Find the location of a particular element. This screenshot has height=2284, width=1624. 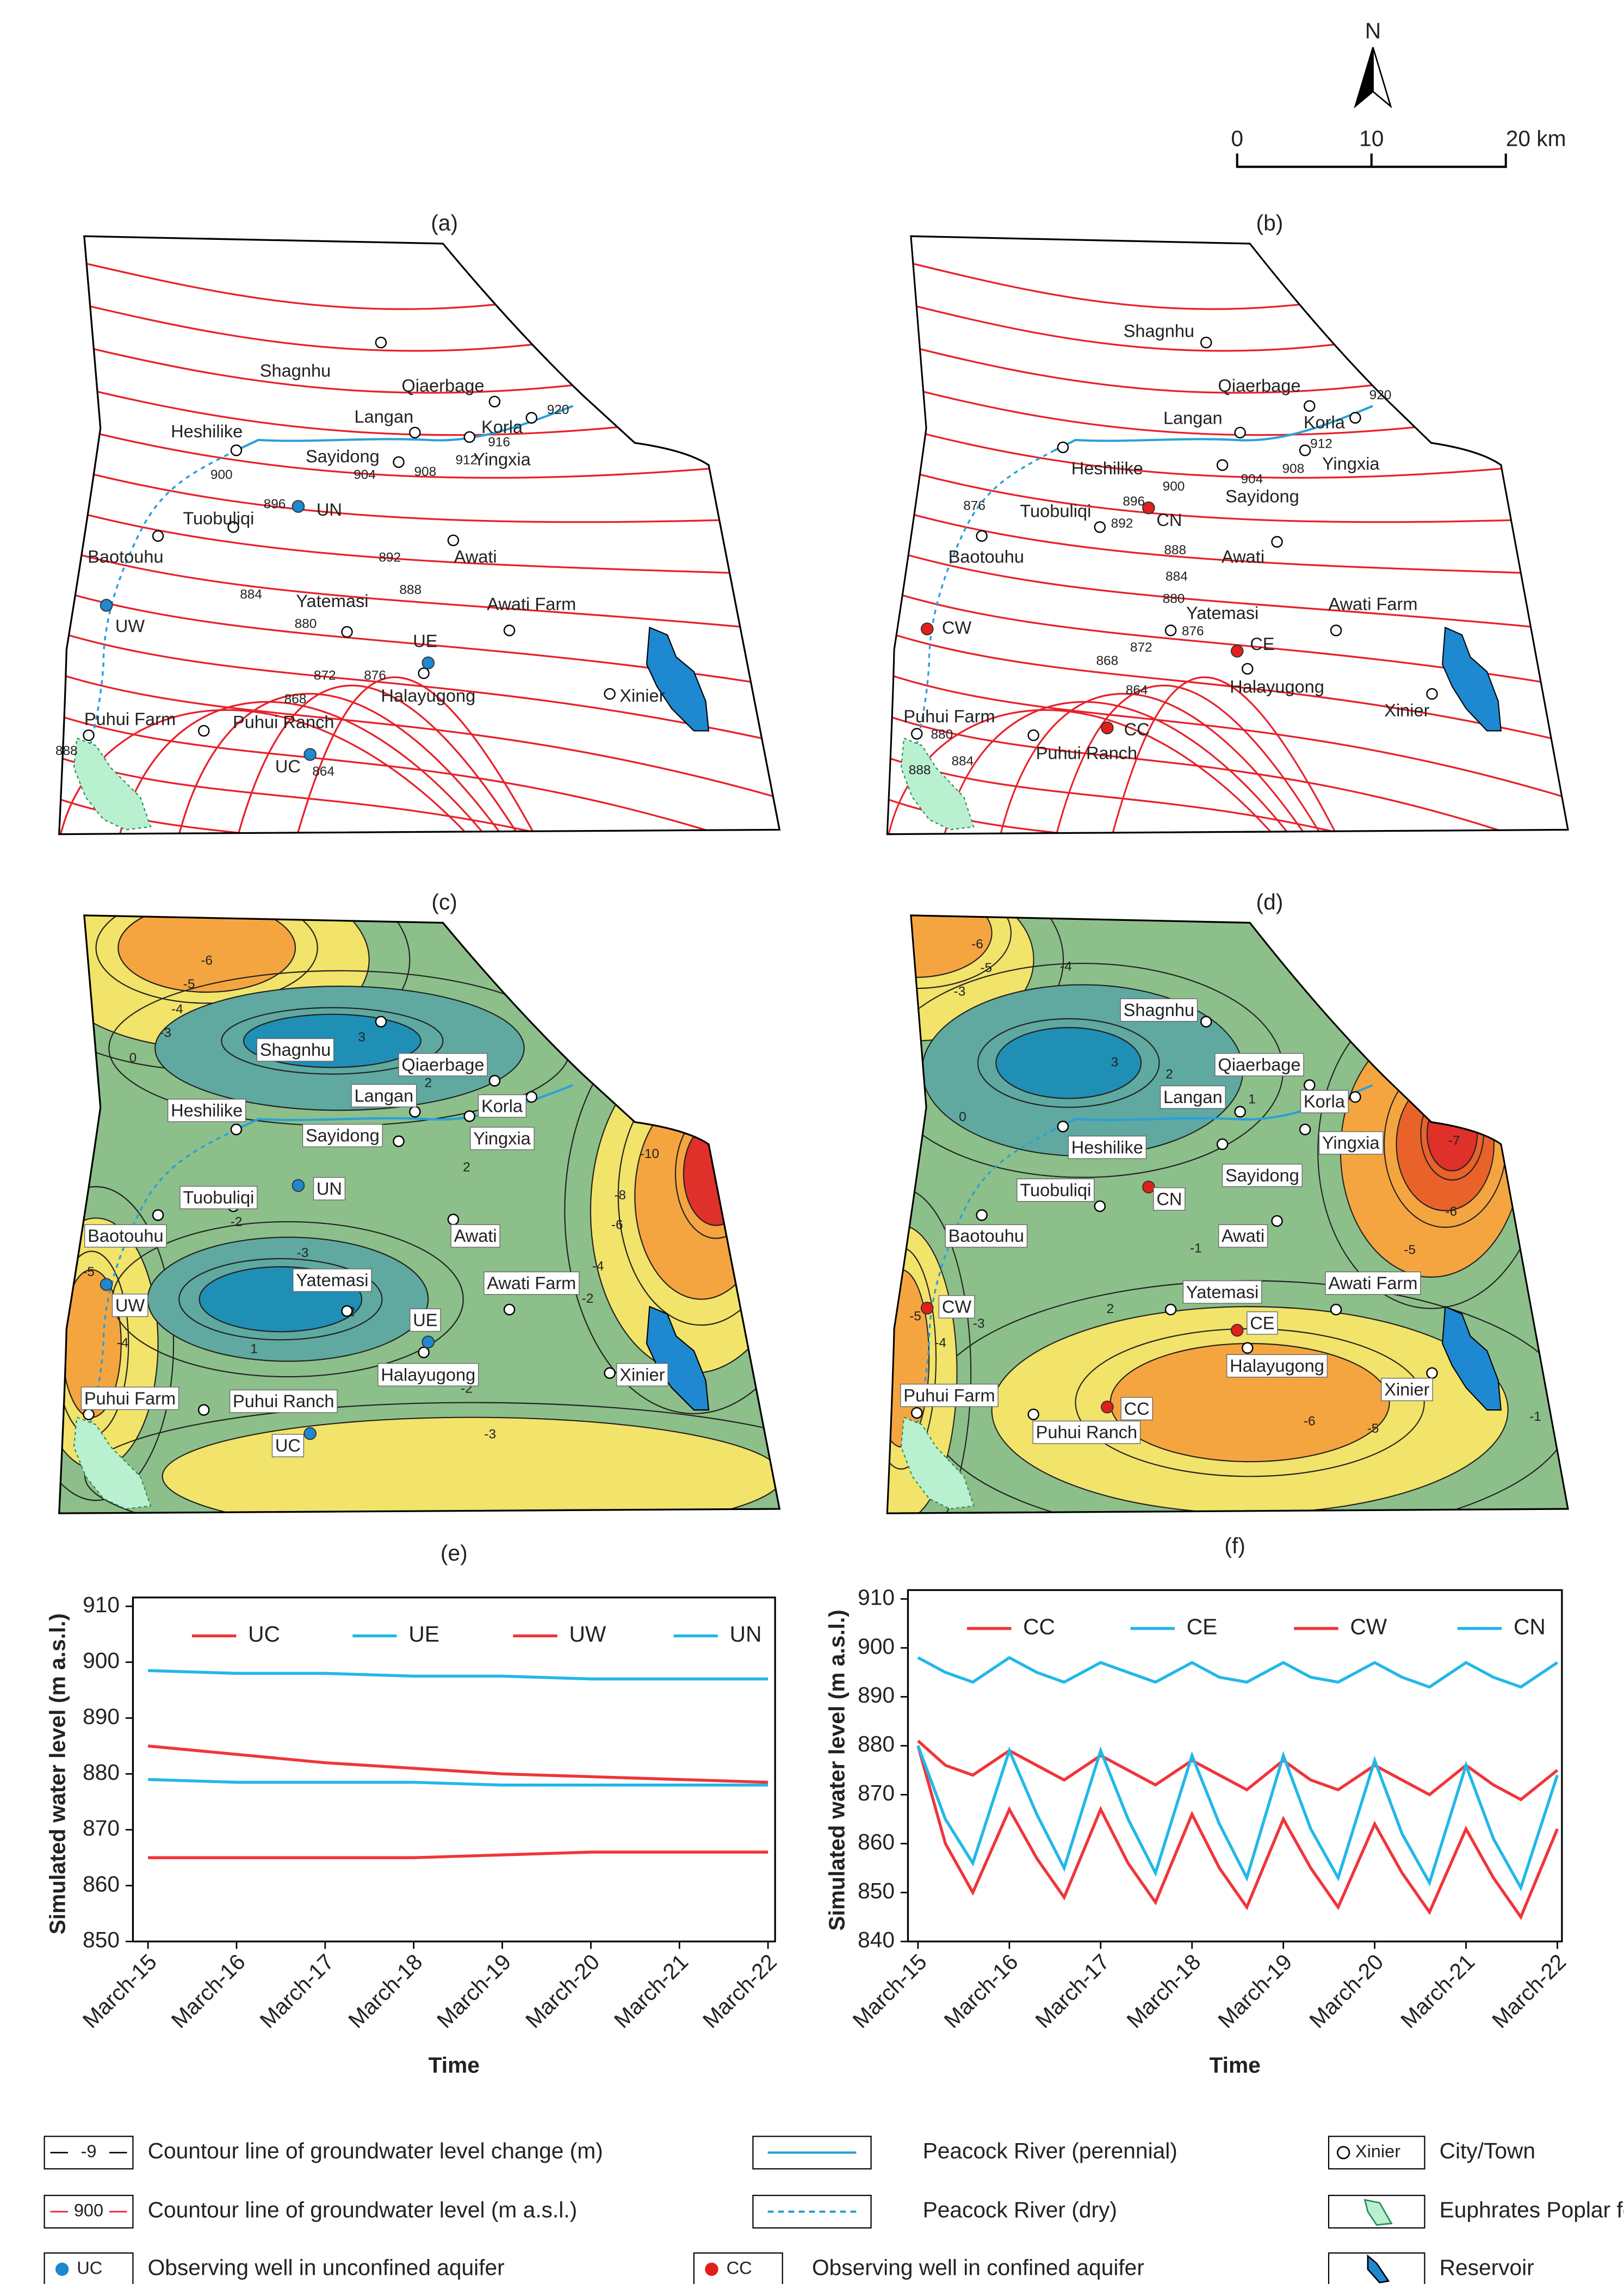

legend-text: City/Town is located at coordinates (1487, 2150).